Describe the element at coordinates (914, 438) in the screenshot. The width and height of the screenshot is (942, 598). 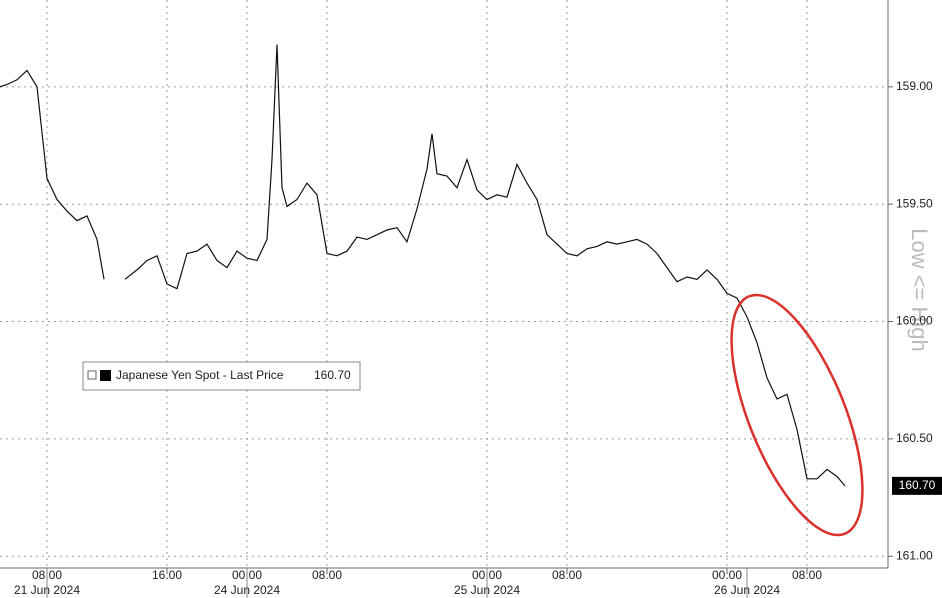
I see `y-tick-label: 160.50` at that location.